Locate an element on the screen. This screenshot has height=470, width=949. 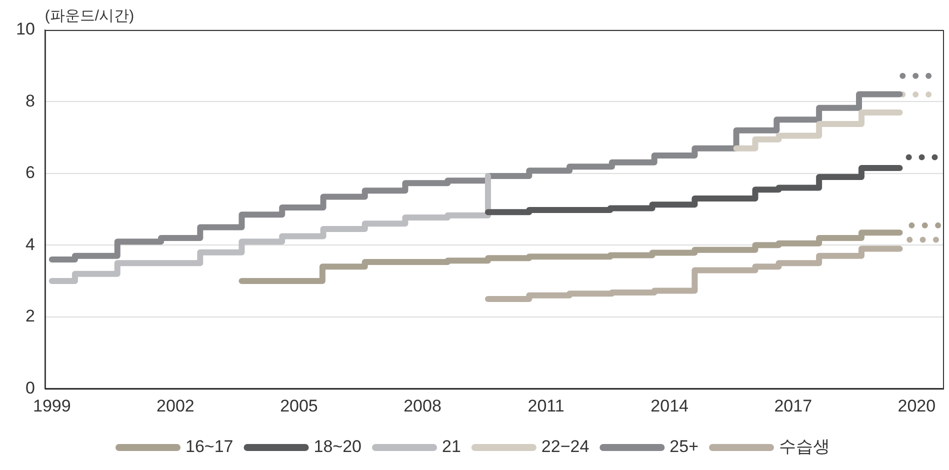
legend-label: 22−24 is located at coordinates (565, 446).